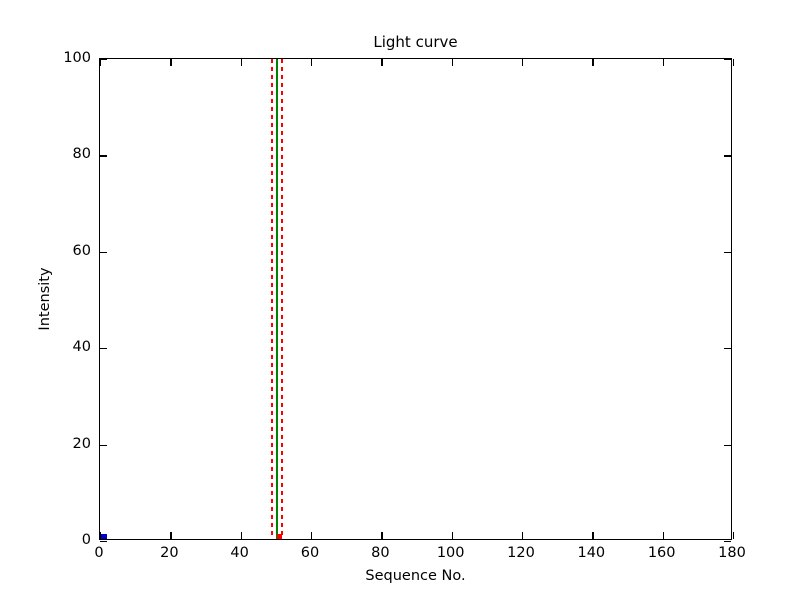 The height and width of the screenshot is (600, 800). I want to click on y-tick-label: 0, so click(86, 540).